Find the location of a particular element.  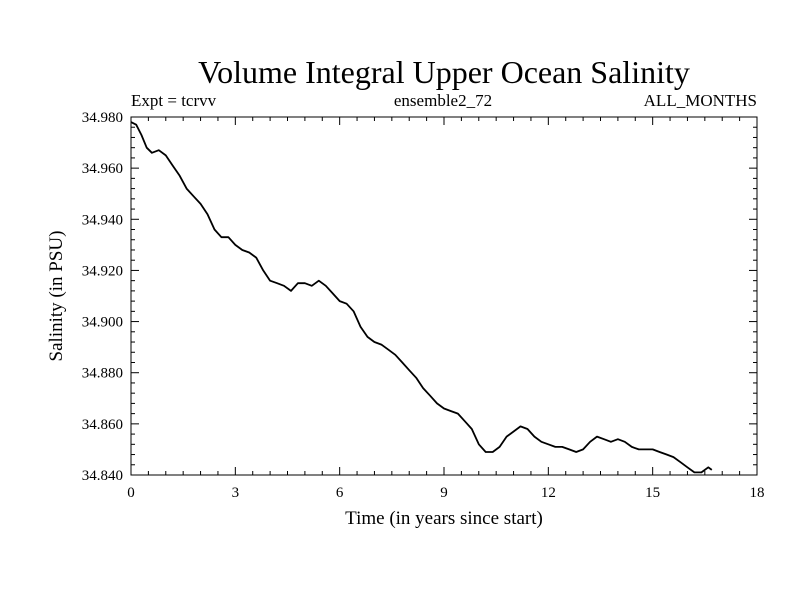

x-tick-label: 9 is located at coordinates (444, 493).